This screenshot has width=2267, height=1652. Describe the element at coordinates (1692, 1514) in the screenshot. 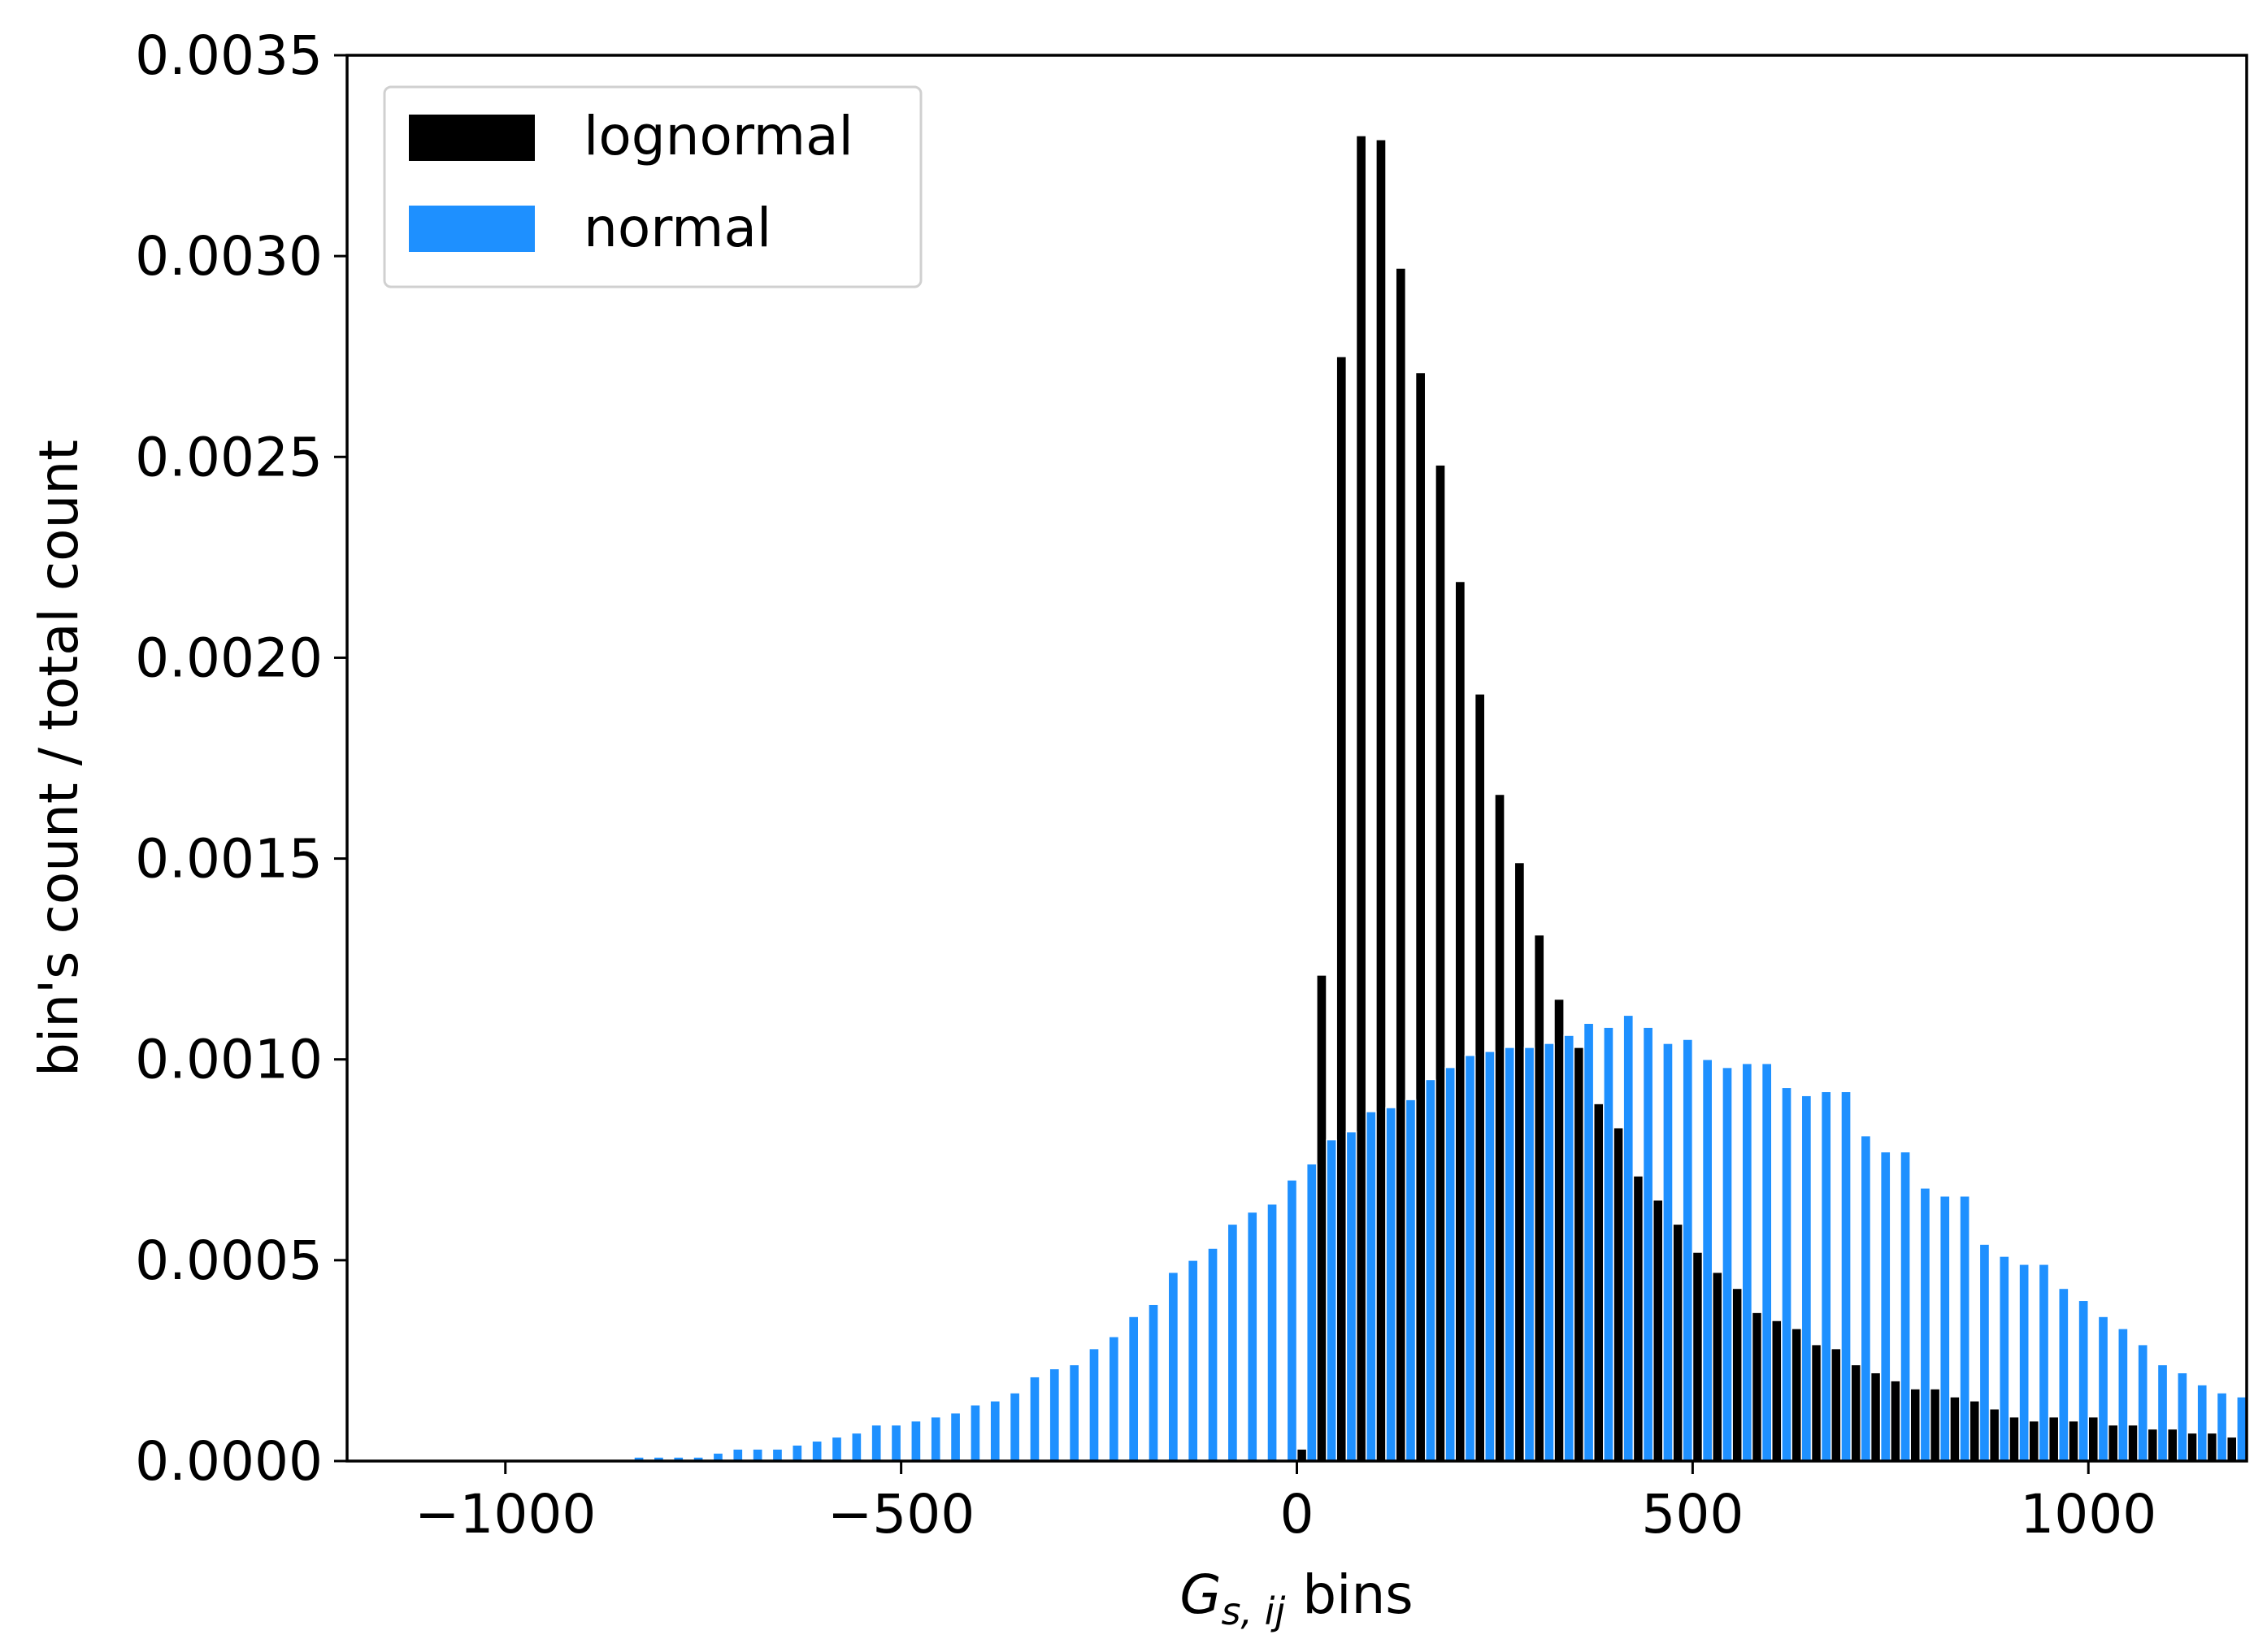

I see `x-tick-label: 500` at that location.